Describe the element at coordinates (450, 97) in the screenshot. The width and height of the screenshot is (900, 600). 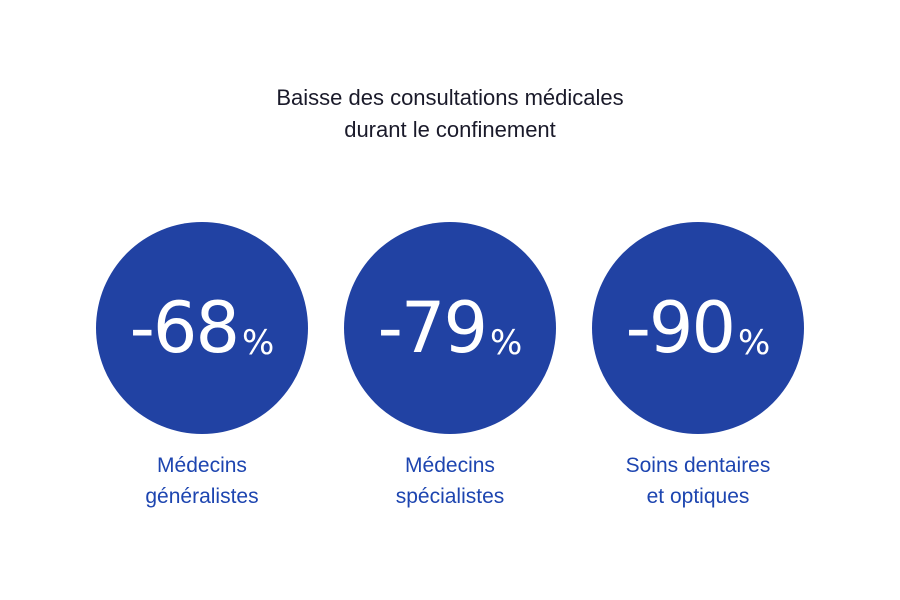
I see `title-line-1: Baisse des consultations médicales` at that location.